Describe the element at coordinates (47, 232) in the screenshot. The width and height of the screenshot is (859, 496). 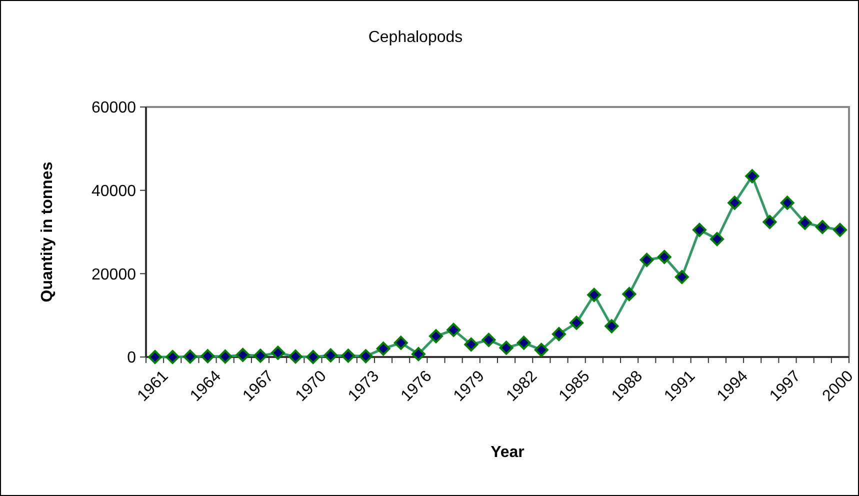
I see `y-axis-title: Quantity in tonnes` at that location.